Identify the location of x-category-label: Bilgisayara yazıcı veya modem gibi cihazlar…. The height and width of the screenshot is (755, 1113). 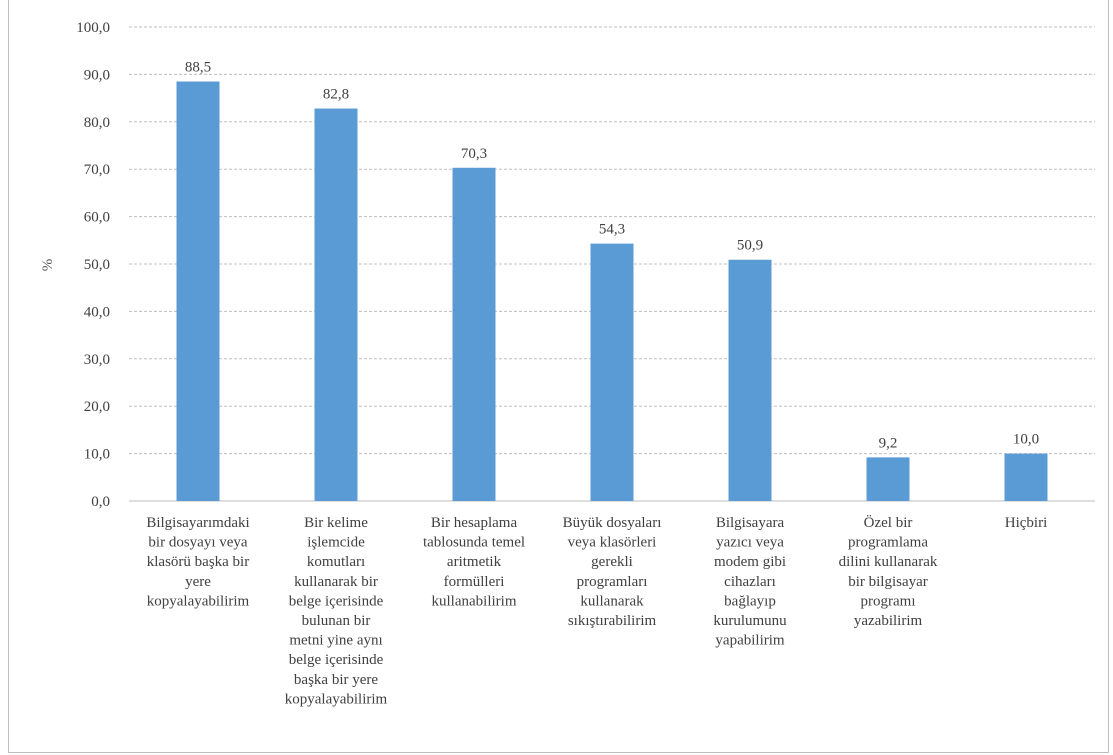
(750, 582).